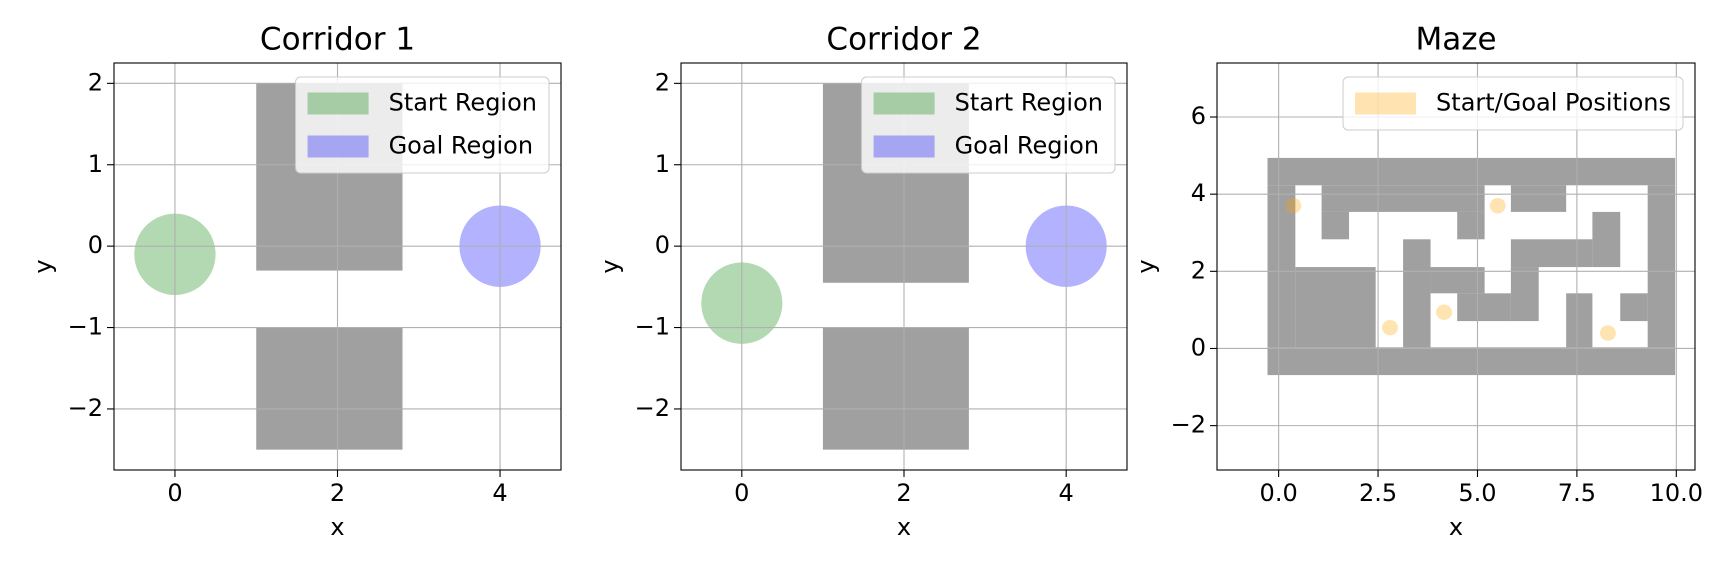 This screenshot has width=1730, height=571. I want to click on legend: Start/Goal Positions, so click(1513, 103).